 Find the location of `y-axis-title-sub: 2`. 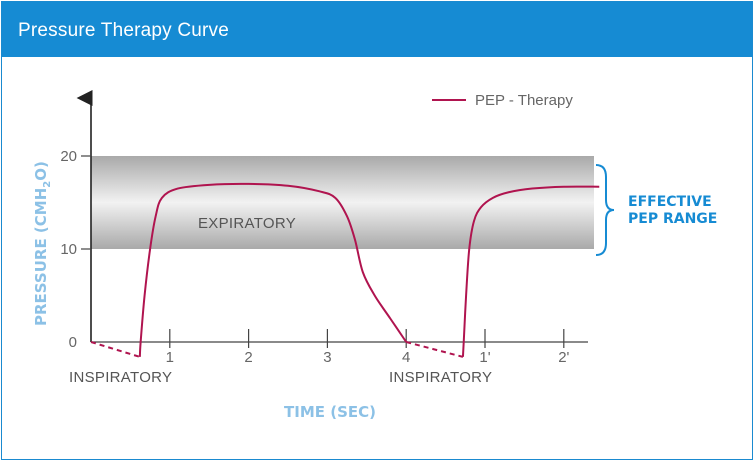

y-axis-title-sub: 2 is located at coordinates (47, 184).